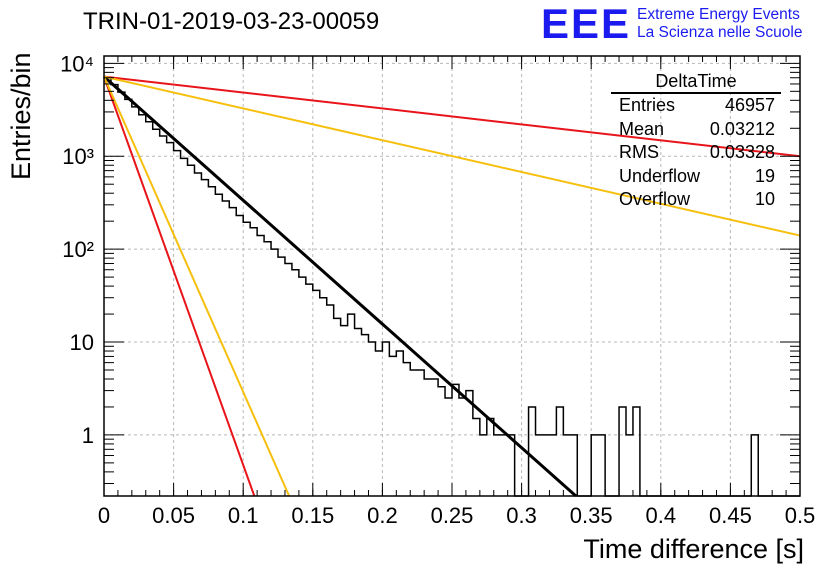  What do you see at coordinates (21, 116) in the screenshot?
I see `y-axis-label: Entries/bin` at bounding box center [21, 116].